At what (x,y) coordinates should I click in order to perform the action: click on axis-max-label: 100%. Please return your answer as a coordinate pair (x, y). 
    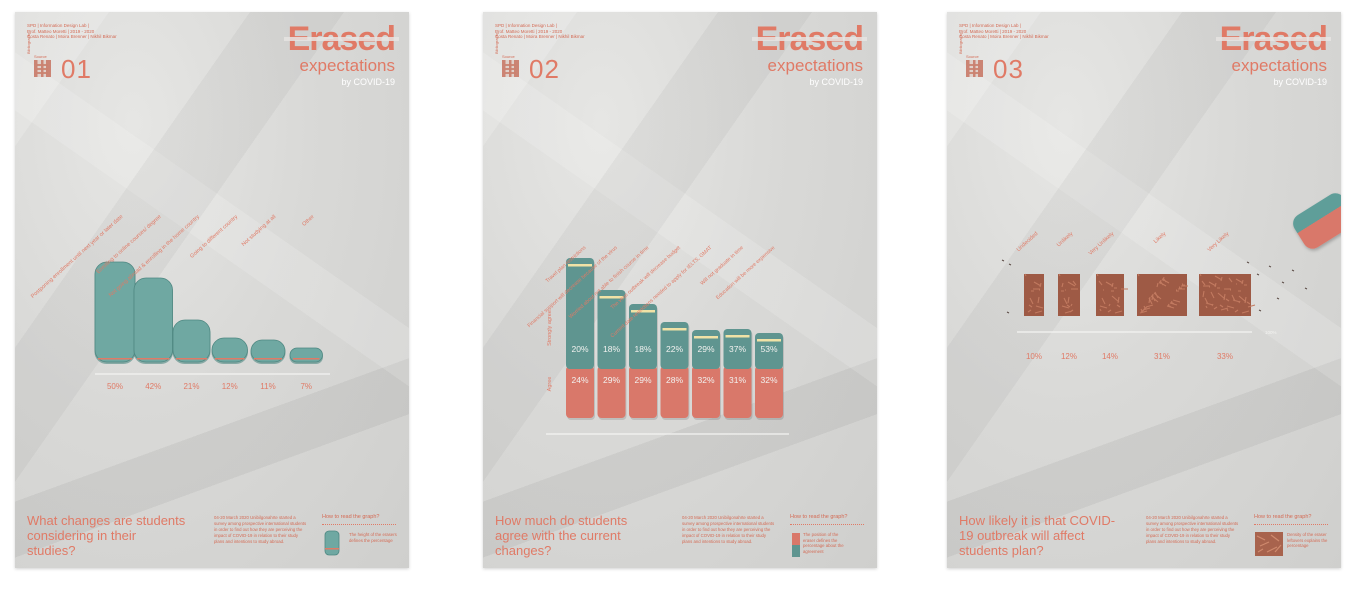
    Looking at the image, I should click on (1271, 332).